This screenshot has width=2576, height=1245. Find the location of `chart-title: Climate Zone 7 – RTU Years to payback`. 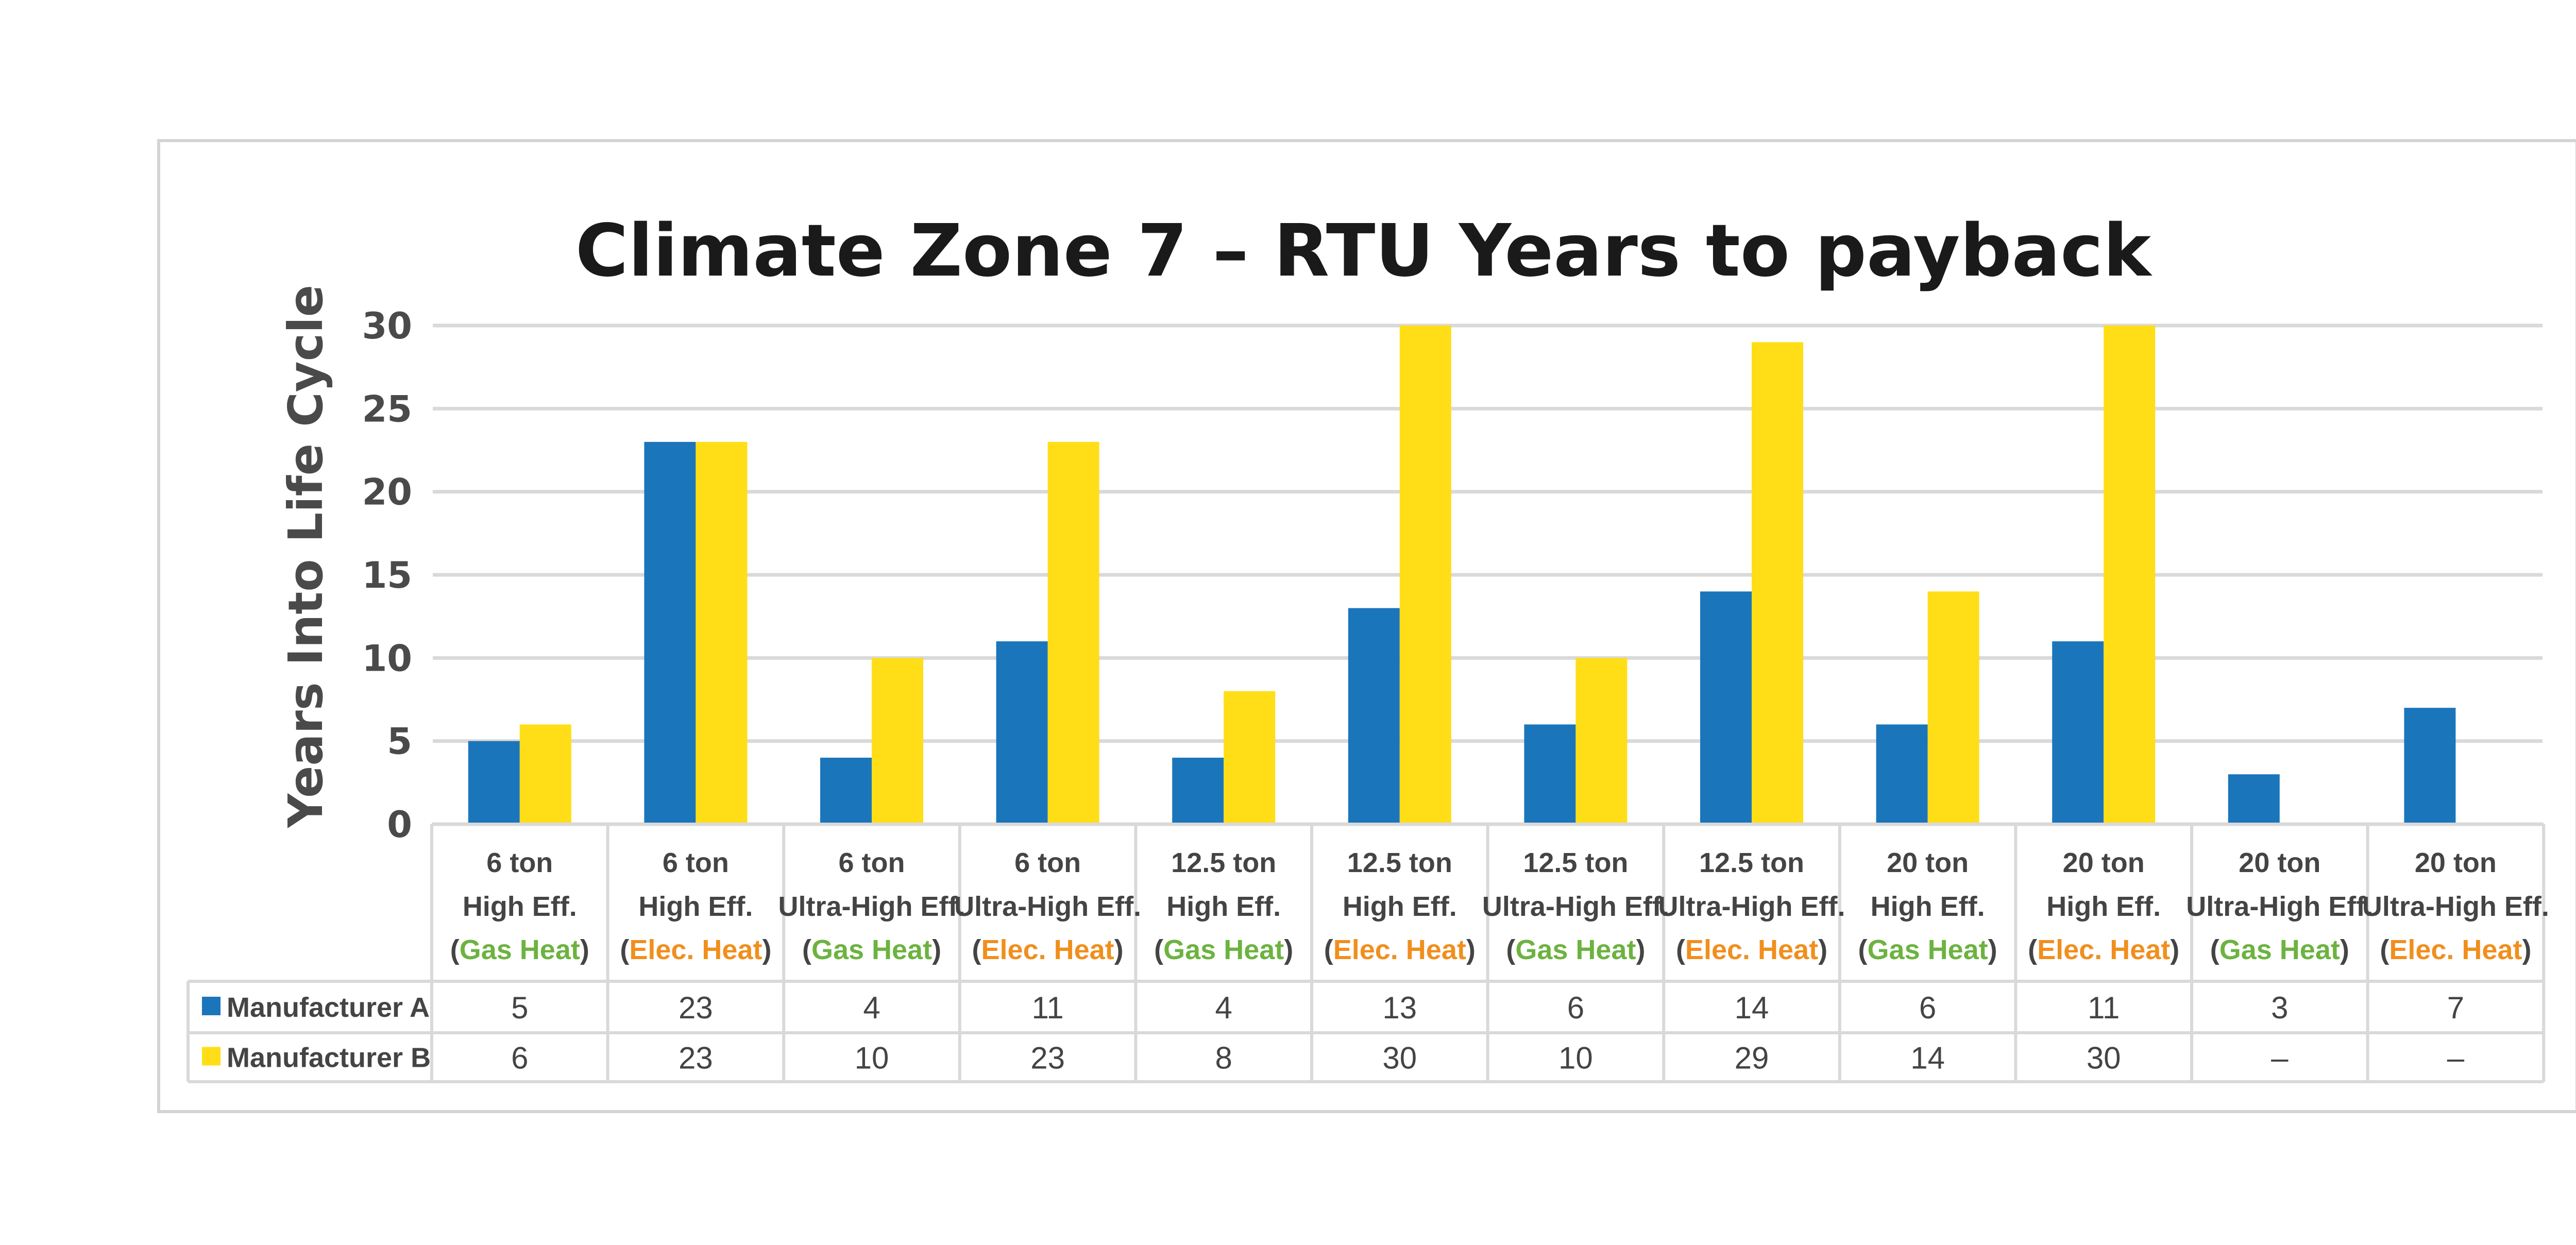

chart-title: Climate Zone 7 – RTU Years to payback is located at coordinates (1364, 251).